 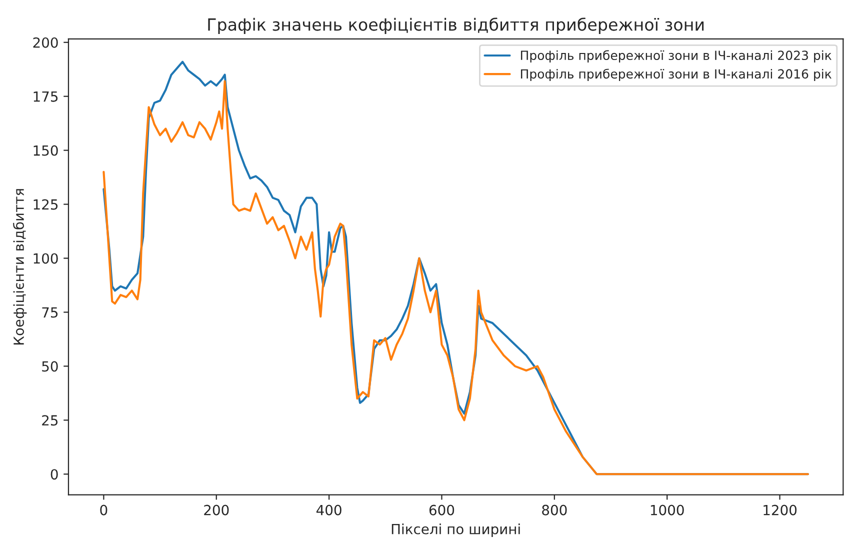 What do you see at coordinates (780, 510) in the screenshot?
I see `x-tick-label: 1200` at bounding box center [780, 510].